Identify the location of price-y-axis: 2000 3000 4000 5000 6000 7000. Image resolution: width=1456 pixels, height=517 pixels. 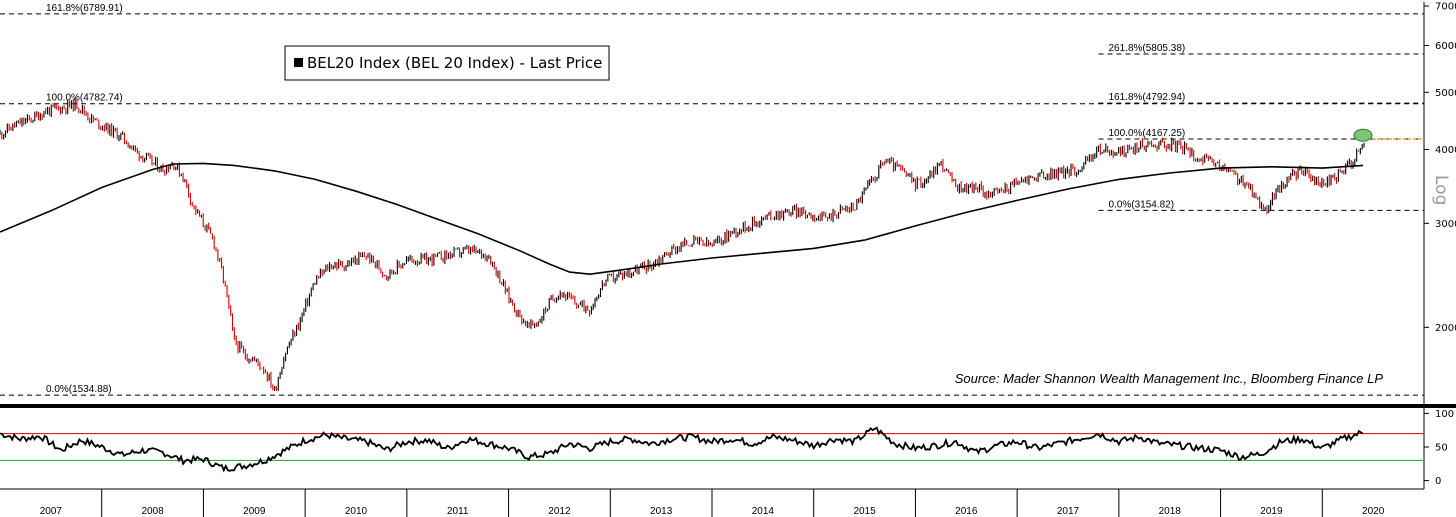
(1440, 168).